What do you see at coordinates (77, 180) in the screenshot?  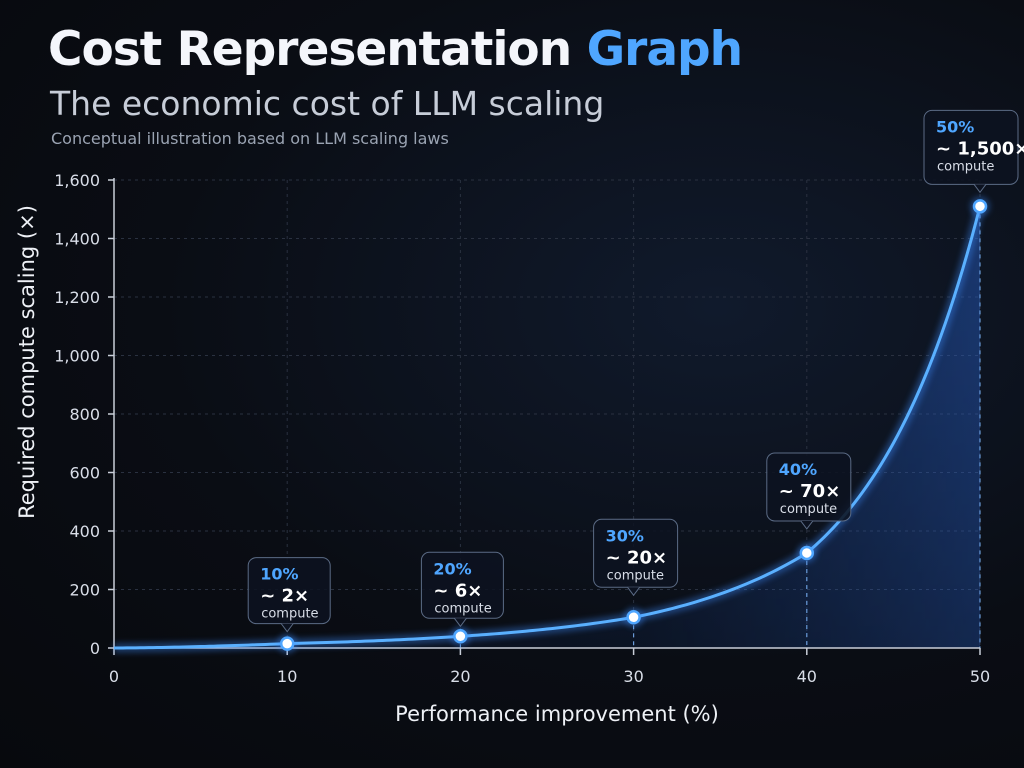 I see `y-tick-label: 1,600` at bounding box center [77, 180].